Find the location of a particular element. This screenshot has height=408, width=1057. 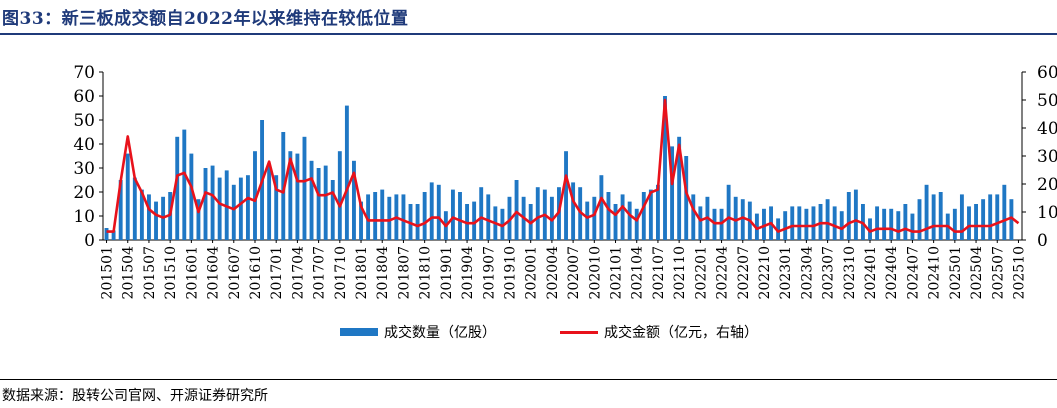

x-tick-label: 202401 is located at coordinates (871, 272).